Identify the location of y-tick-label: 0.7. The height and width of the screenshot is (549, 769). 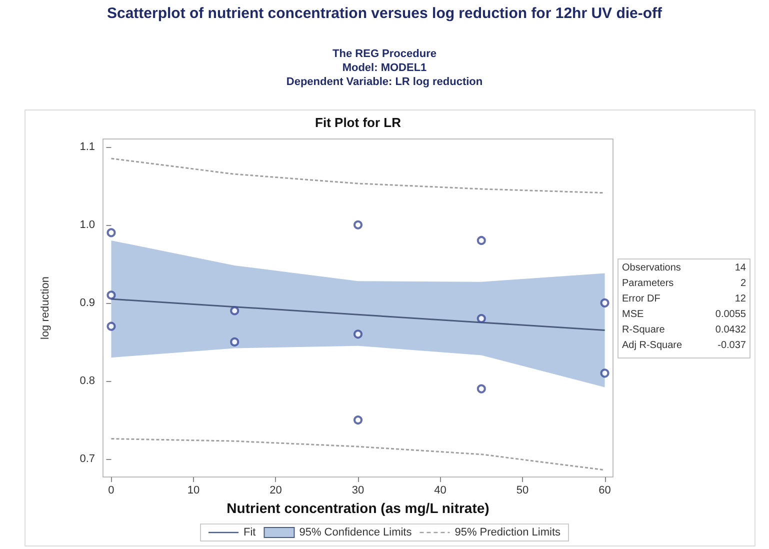
(87, 459).